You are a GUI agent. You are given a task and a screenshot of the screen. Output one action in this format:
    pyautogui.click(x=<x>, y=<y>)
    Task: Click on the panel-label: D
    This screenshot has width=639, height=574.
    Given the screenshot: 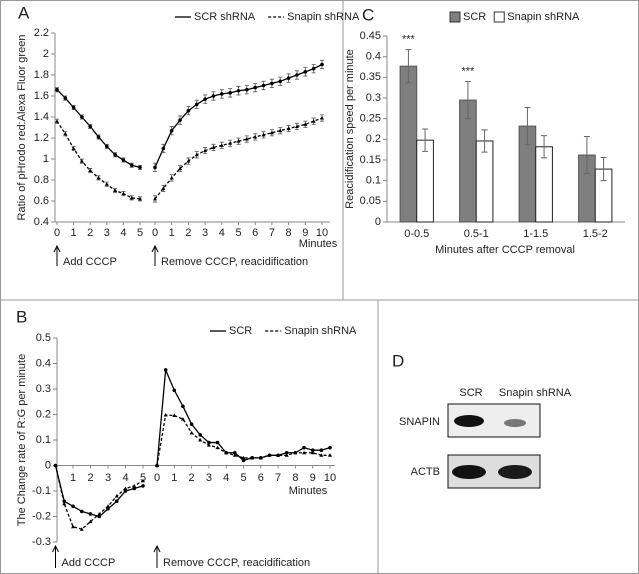 What is the action you would take?
    pyautogui.click(x=398, y=360)
    